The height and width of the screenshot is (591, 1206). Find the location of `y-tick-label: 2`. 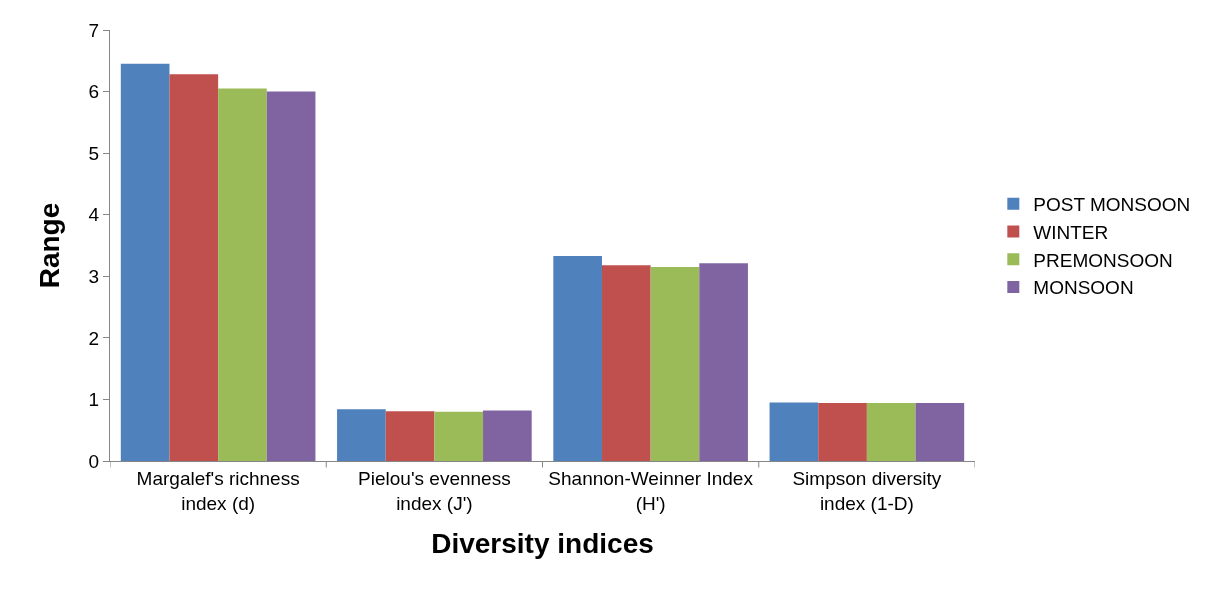

y-tick-label: 2 is located at coordinates (94, 338).